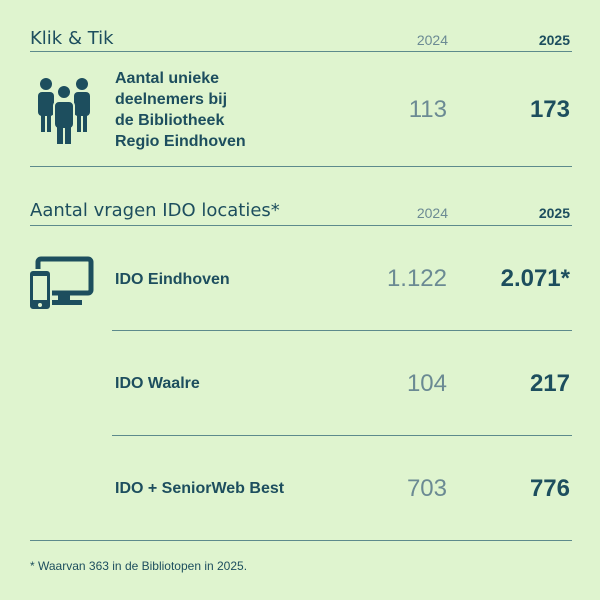  What do you see at coordinates (64, 111) in the screenshot?
I see `people-icon` at bounding box center [64, 111].